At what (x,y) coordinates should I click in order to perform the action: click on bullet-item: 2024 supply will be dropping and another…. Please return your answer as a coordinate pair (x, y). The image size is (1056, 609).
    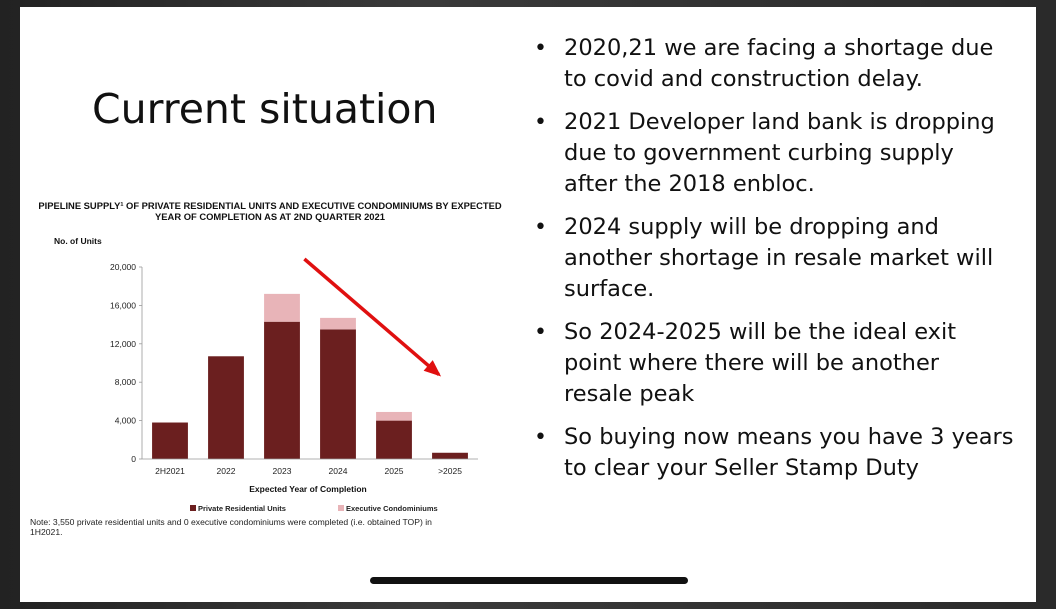
    Looking at the image, I should click on (774, 258).